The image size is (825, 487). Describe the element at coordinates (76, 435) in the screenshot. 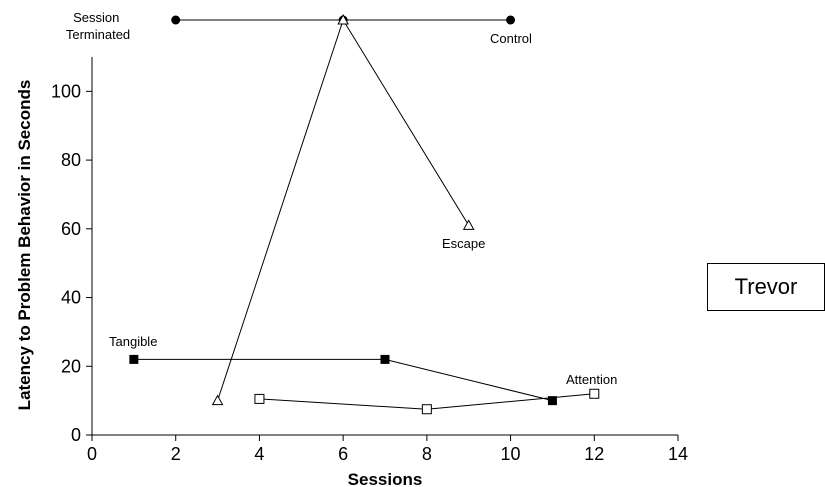

I see `y-tick-label: 0` at that location.